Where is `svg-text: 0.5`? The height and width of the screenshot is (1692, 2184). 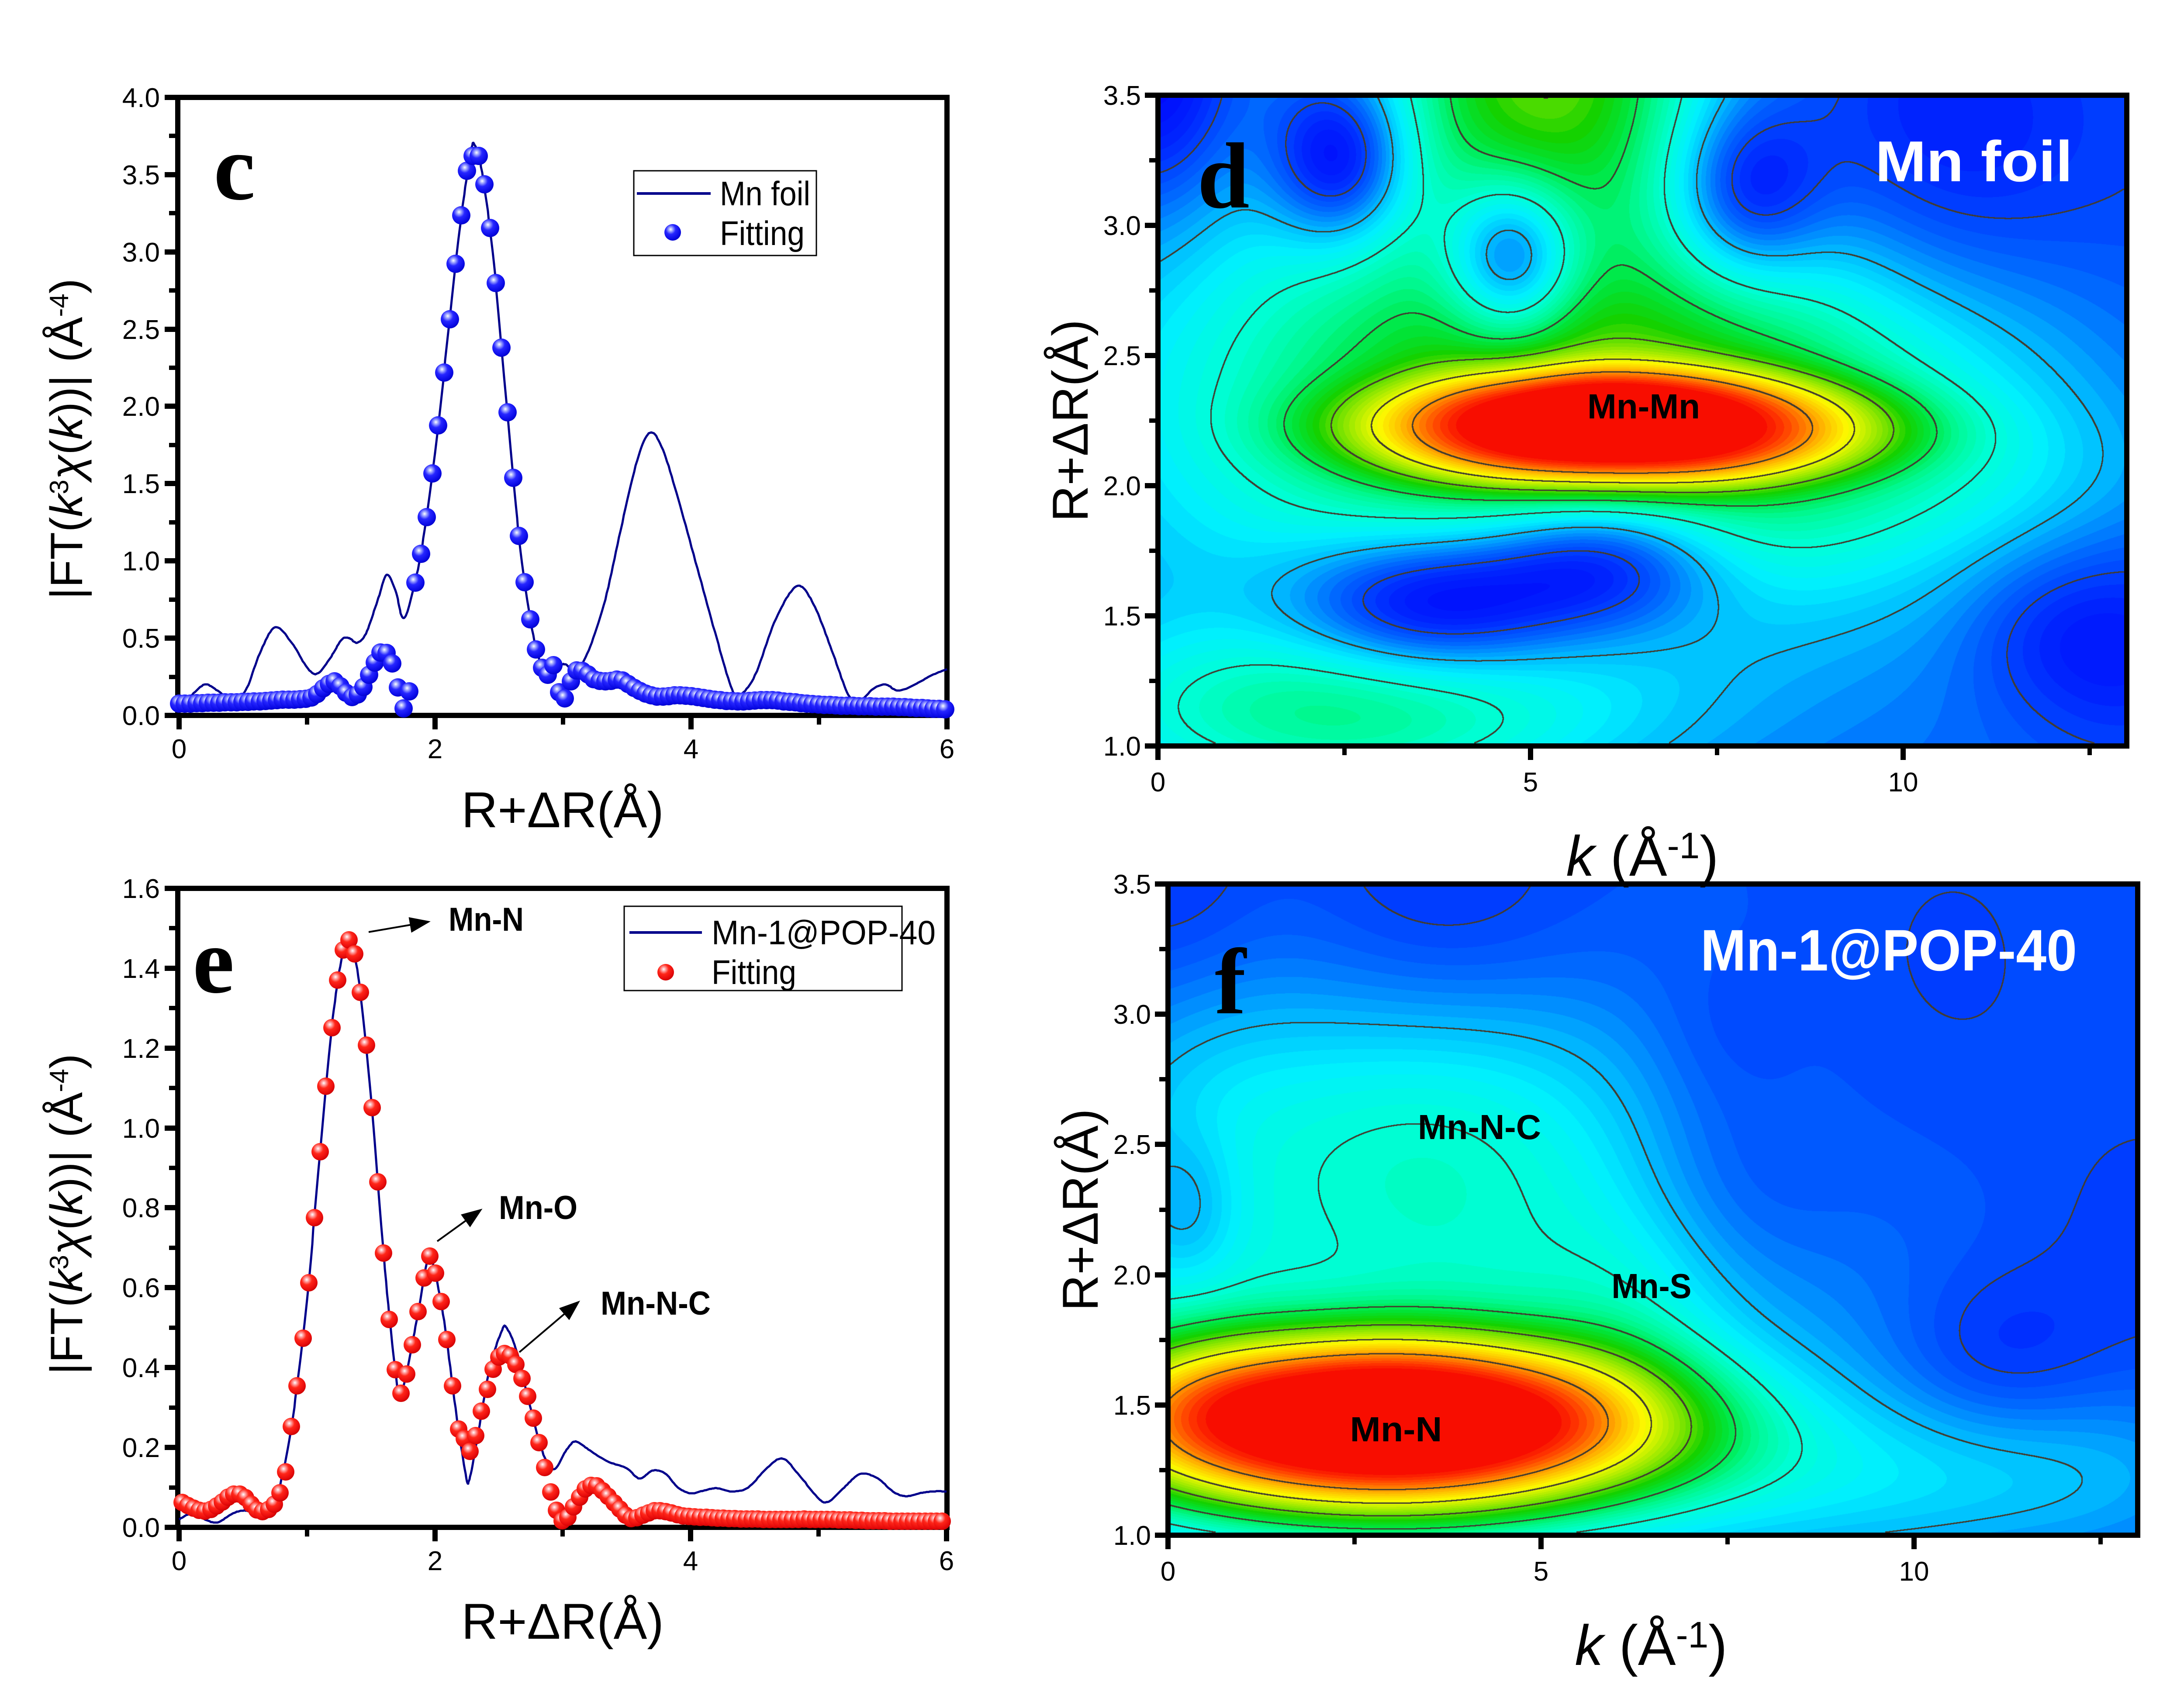 svg-text: 0.5 is located at coordinates (141, 639).